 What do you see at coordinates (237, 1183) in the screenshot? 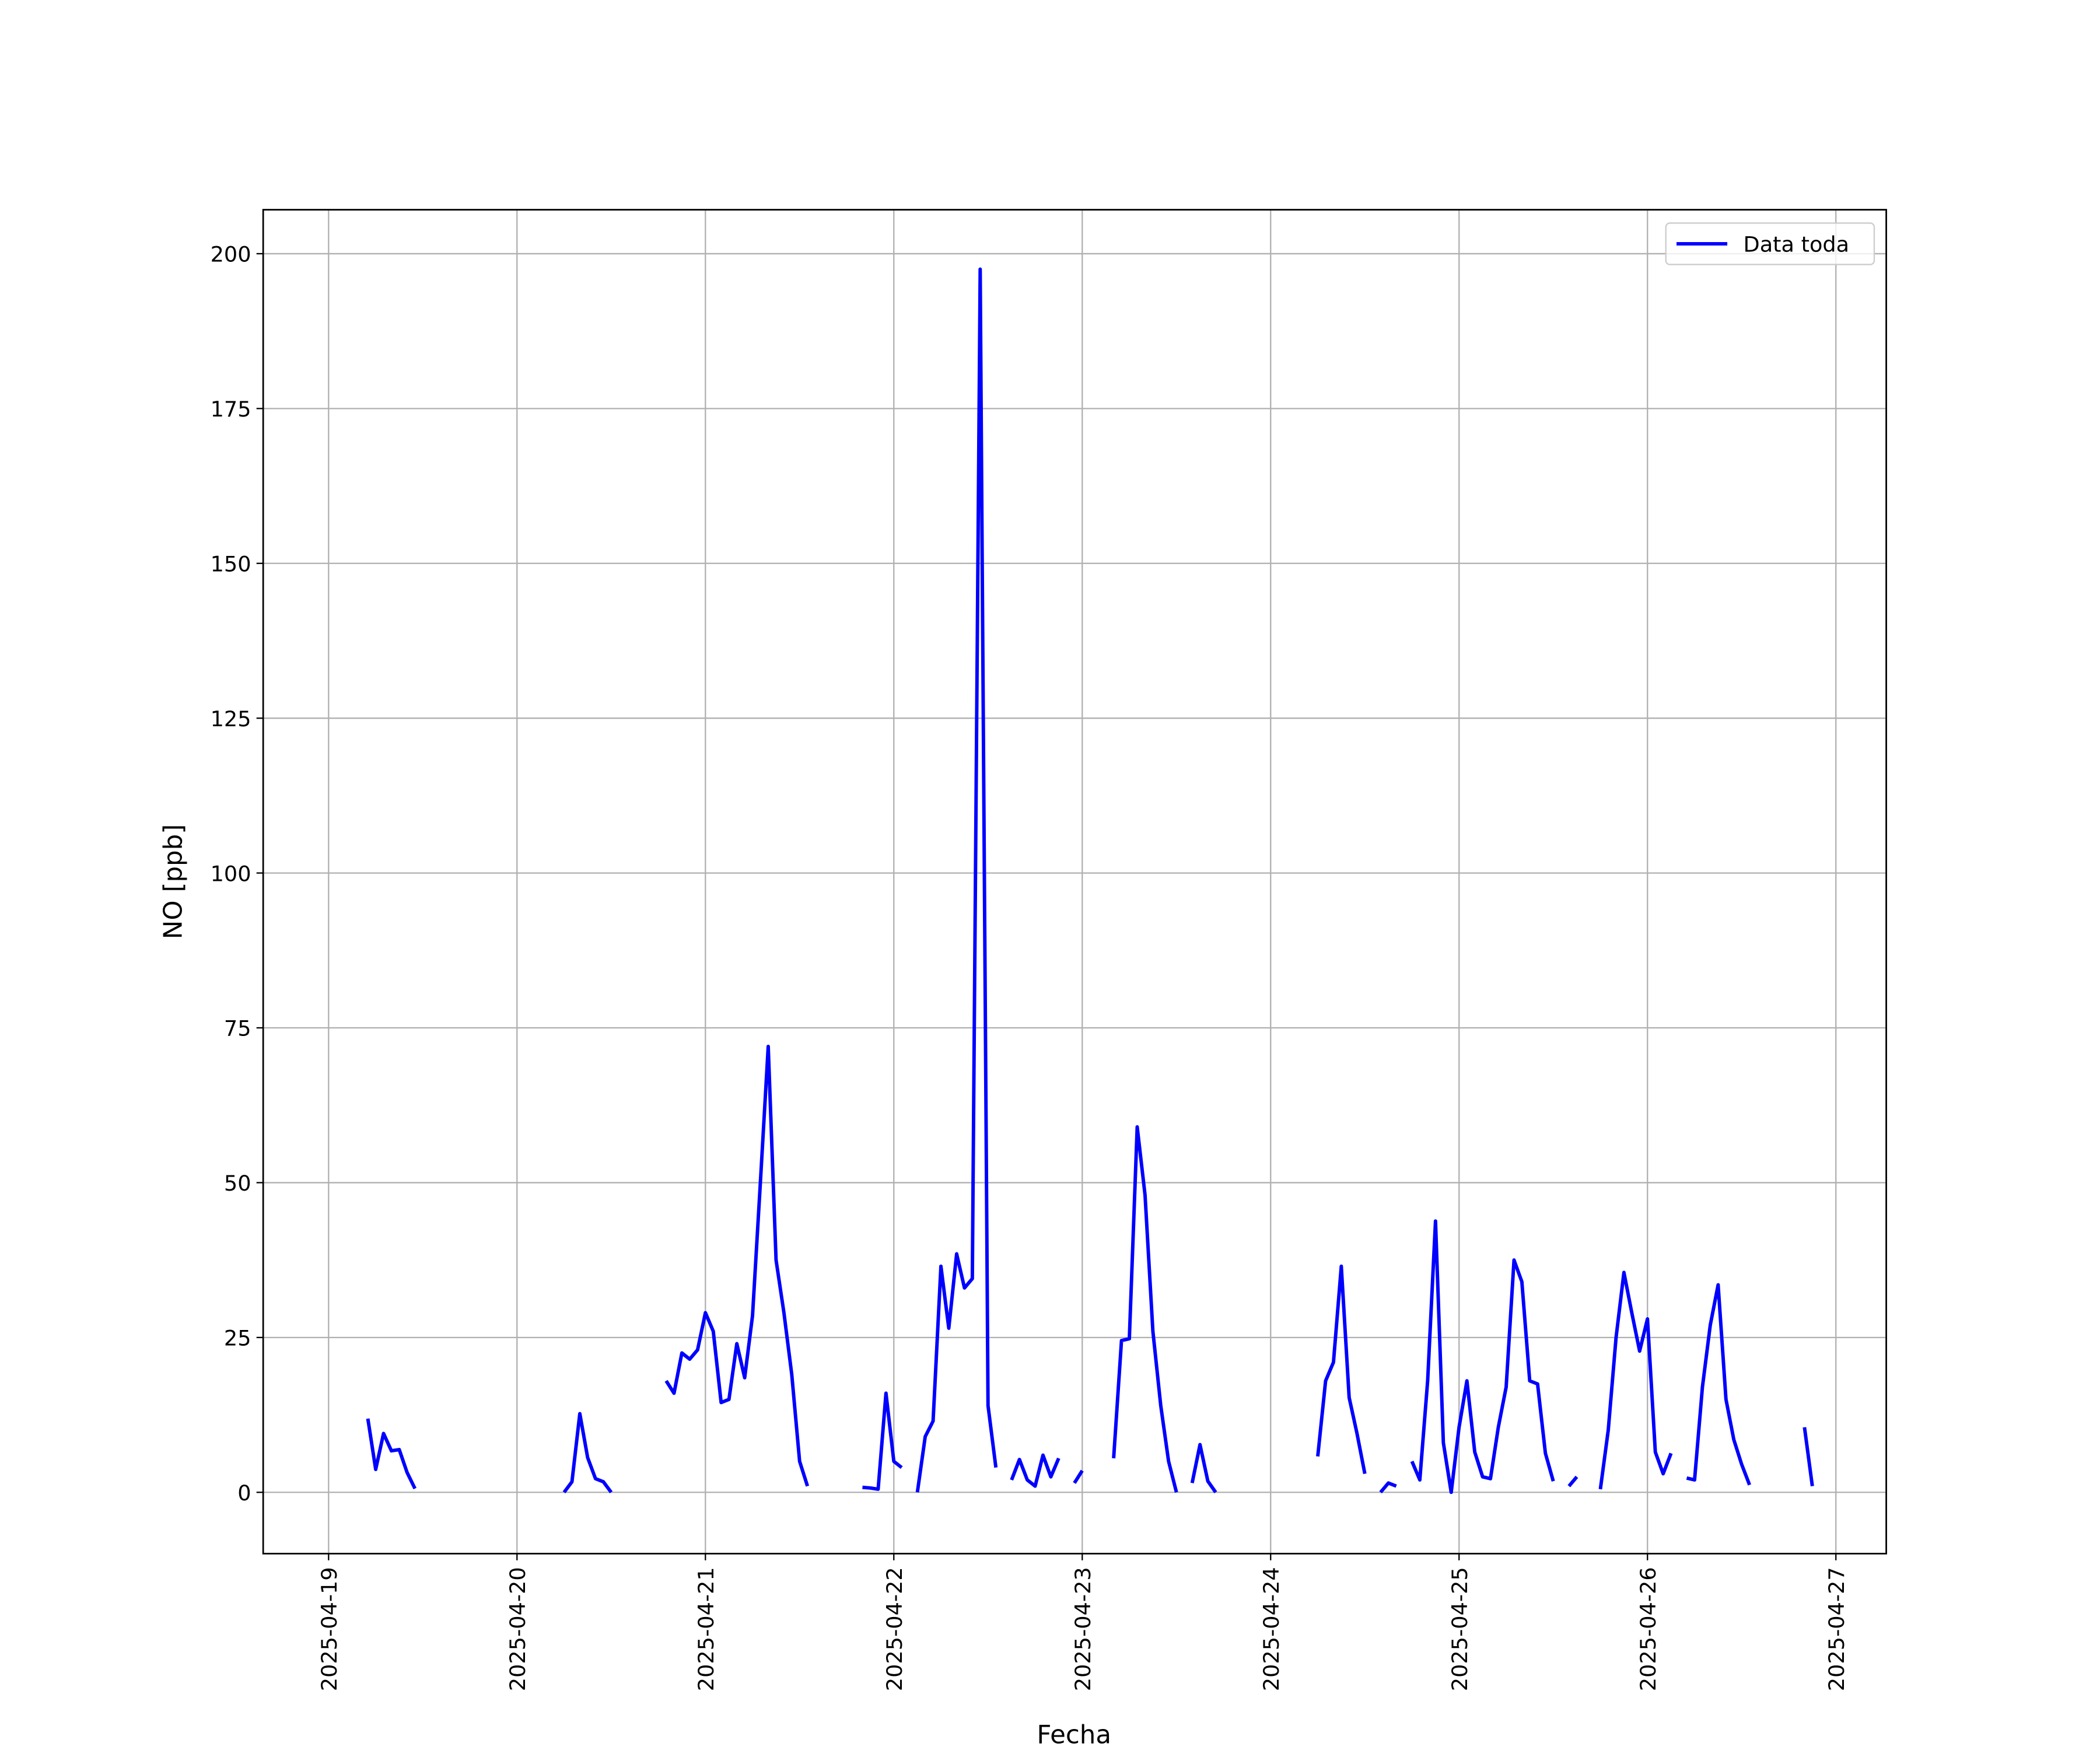
I see `y-tick-label: 50` at bounding box center [237, 1183].